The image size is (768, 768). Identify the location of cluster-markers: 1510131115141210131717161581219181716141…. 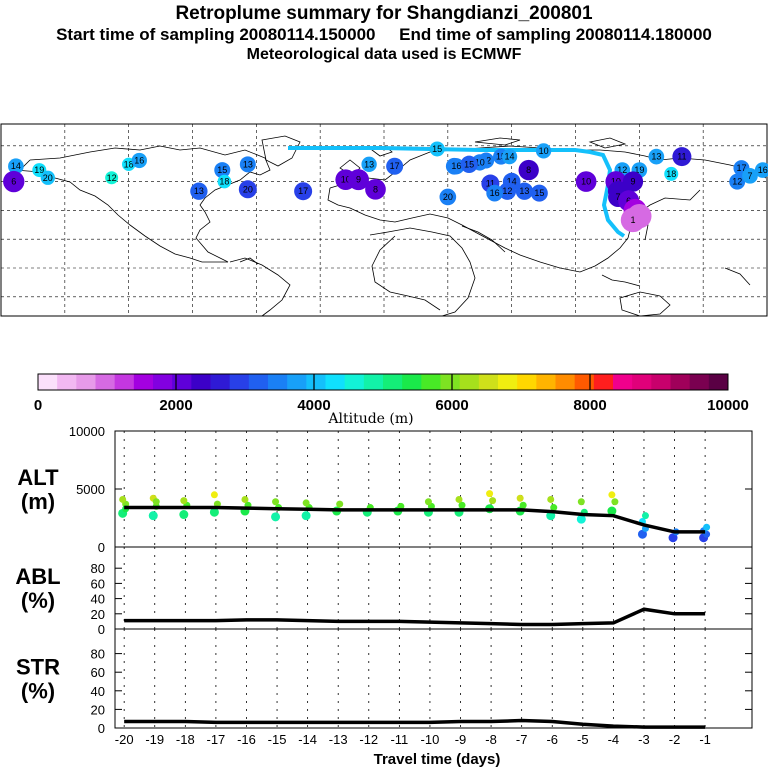
(385, 187).